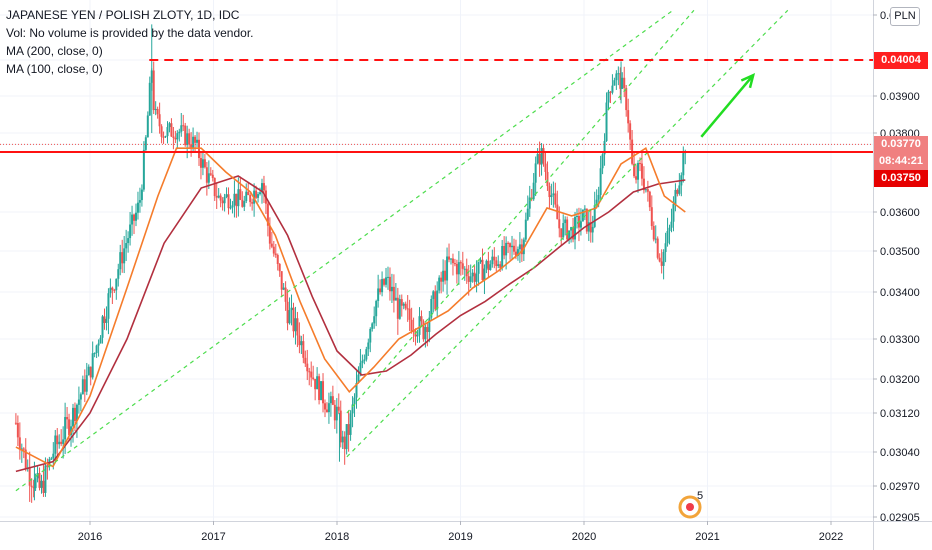 This screenshot has width=932, height=550. Describe the element at coordinates (123, 15) in the screenshot. I see `symbol-title: JAPANESE YEN / POLISH ZLOTY, 1D, IDC` at that location.